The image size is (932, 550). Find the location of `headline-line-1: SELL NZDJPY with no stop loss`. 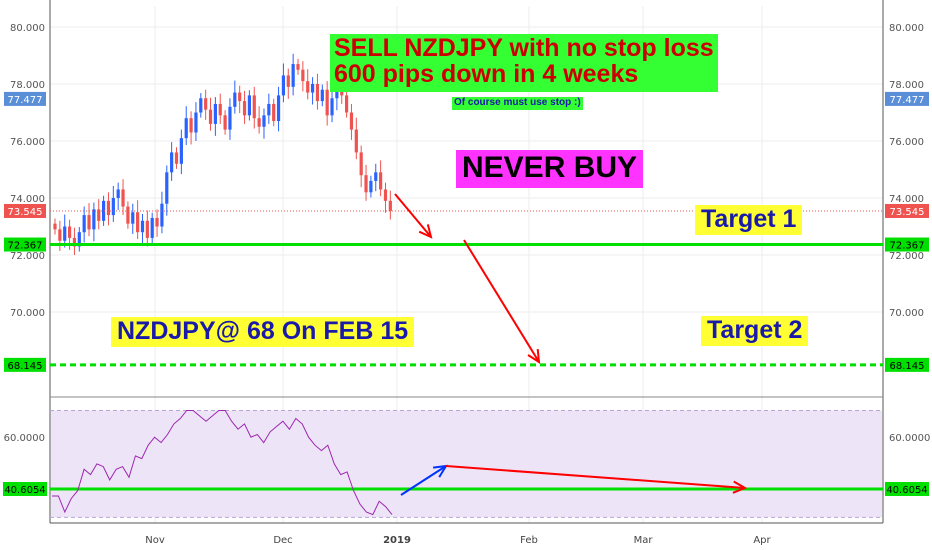

headline-line-1: SELL NZDJPY with no stop loss is located at coordinates (524, 48).